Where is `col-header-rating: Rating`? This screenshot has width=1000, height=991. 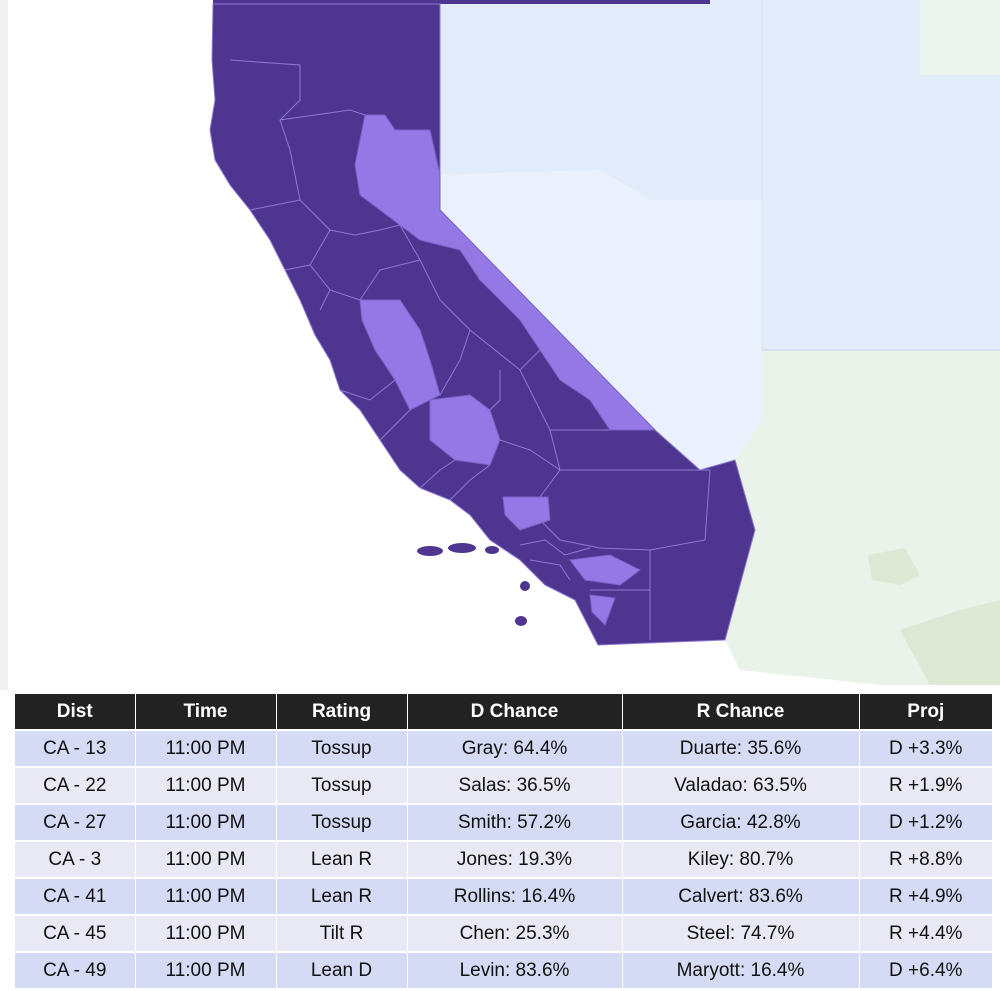
col-header-rating: Rating is located at coordinates (342, 712).